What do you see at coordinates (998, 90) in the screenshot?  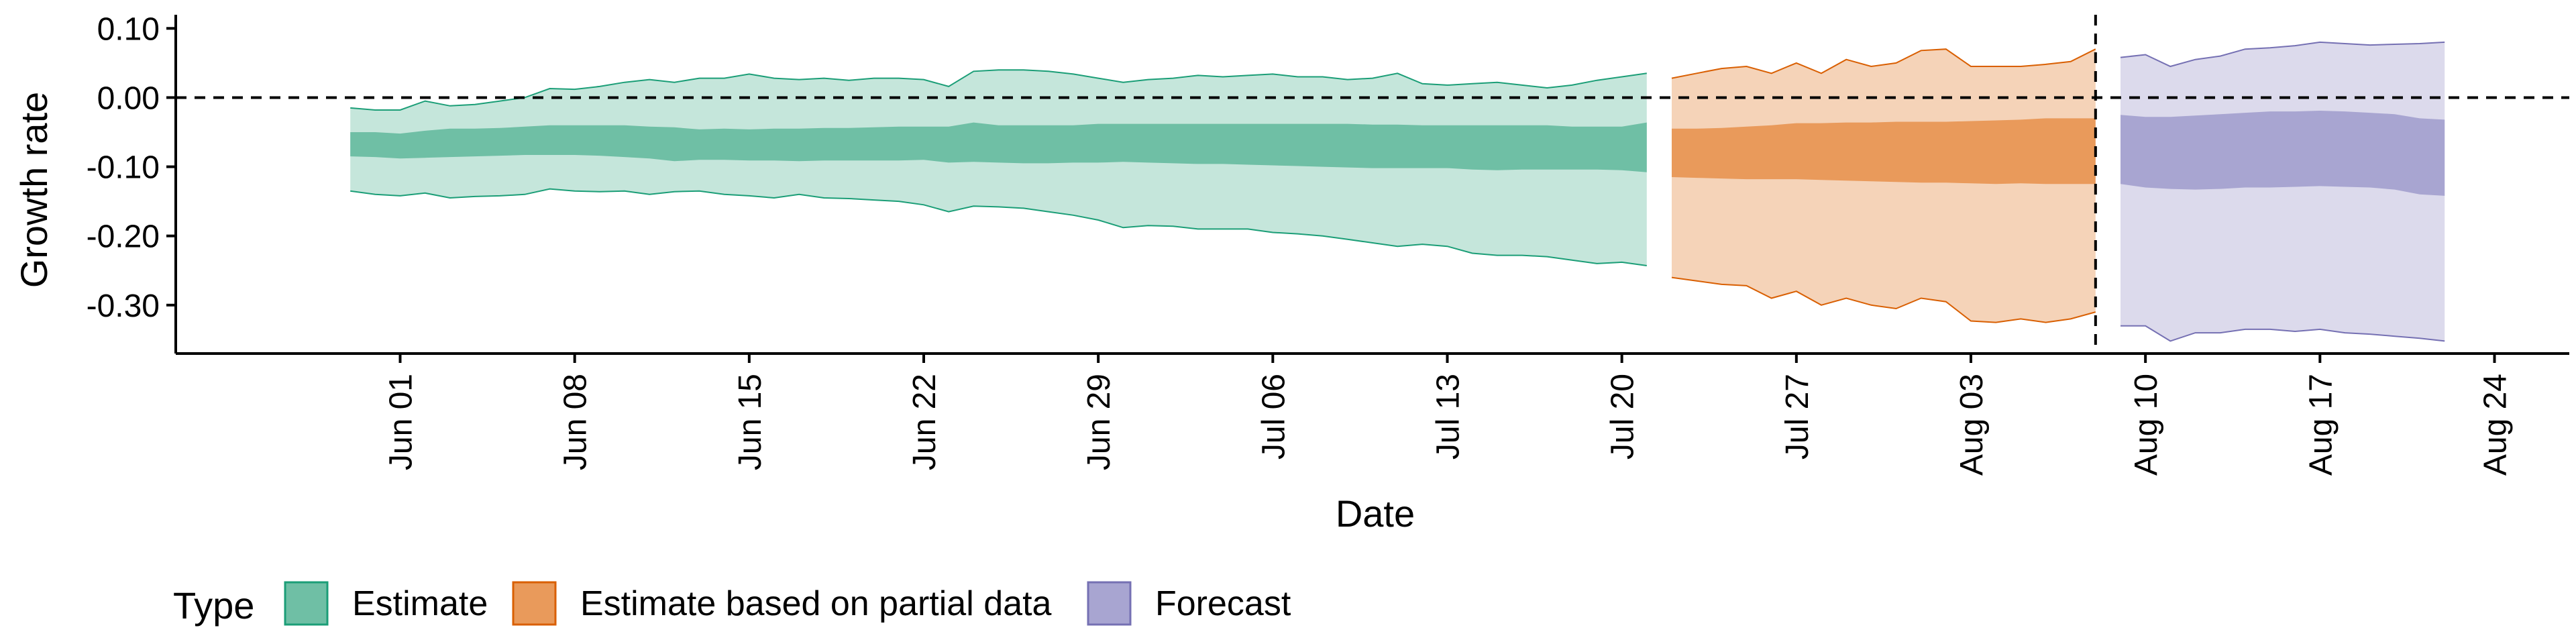 I see `upper-bound-line-estimate` at bounding box center [998, 90].